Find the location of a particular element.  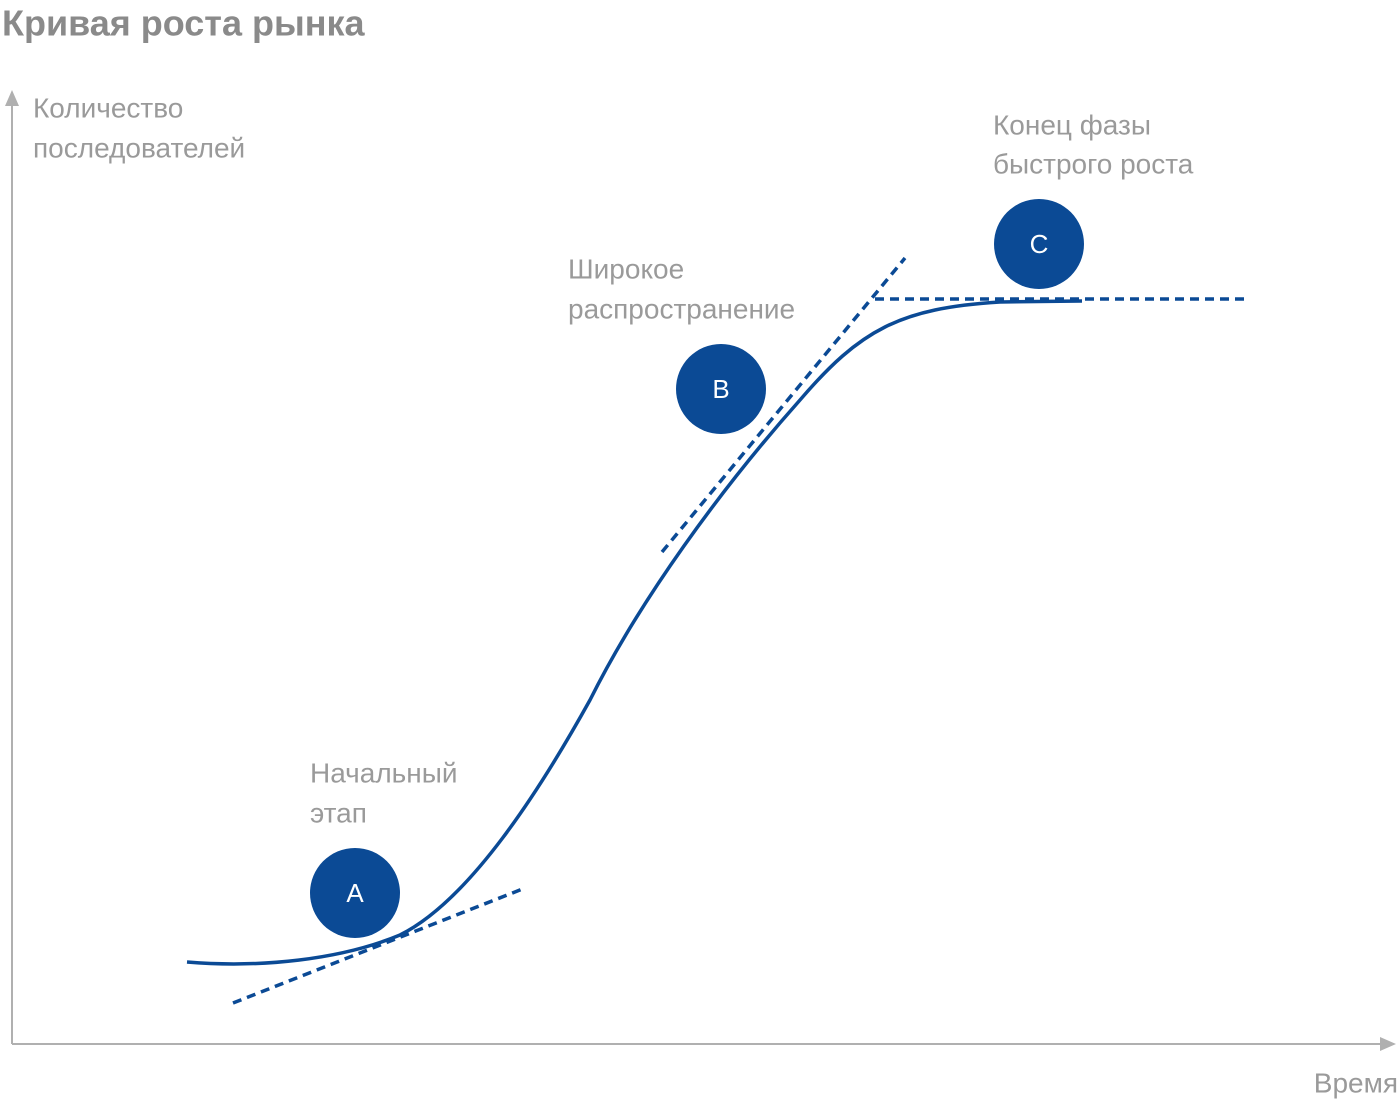

y-arrow is located at coordinates (12, 98).